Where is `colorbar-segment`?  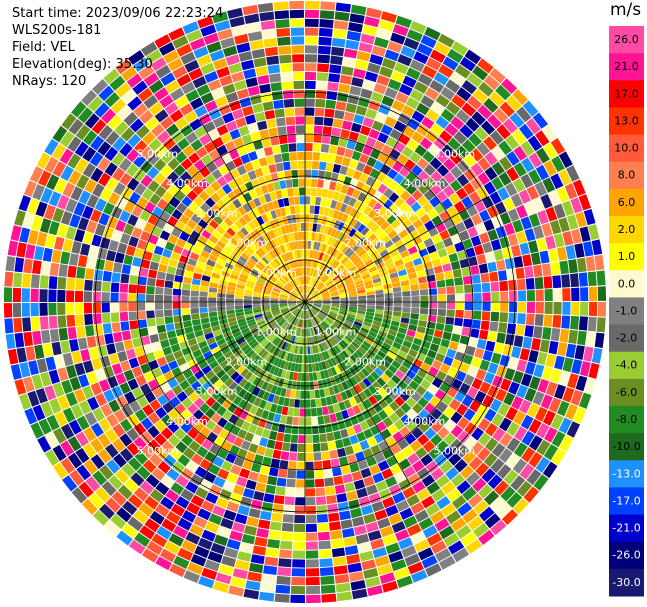
colorbar-segment is located at coordinates (626, 175).